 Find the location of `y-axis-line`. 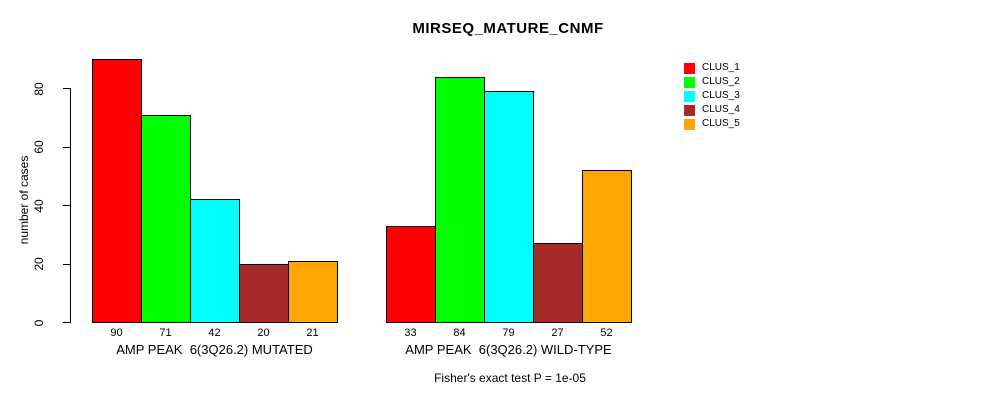

y-axis-line is located at coordinates (70, 205).